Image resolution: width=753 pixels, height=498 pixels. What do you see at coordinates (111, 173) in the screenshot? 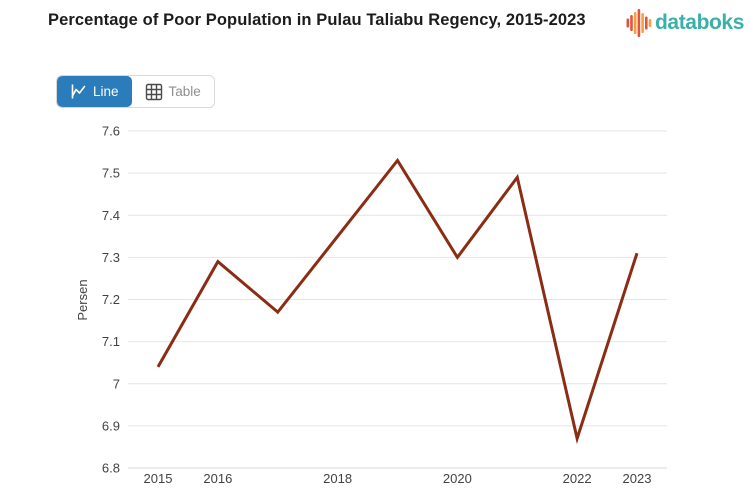
I see `y-tick-label: 7.5` at bounding box center [111, 173].